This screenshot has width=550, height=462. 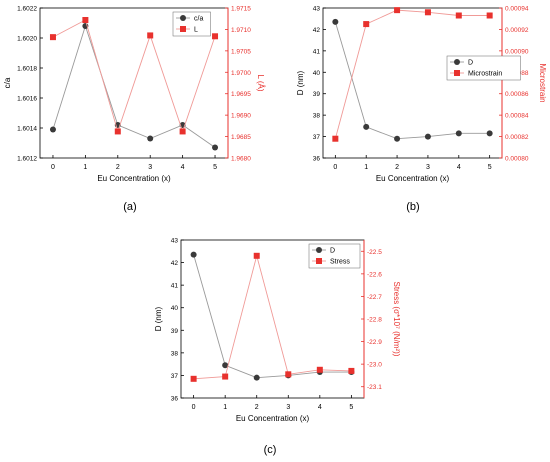 I want to click on legend-label: Stress, so click(x=340, y=262).